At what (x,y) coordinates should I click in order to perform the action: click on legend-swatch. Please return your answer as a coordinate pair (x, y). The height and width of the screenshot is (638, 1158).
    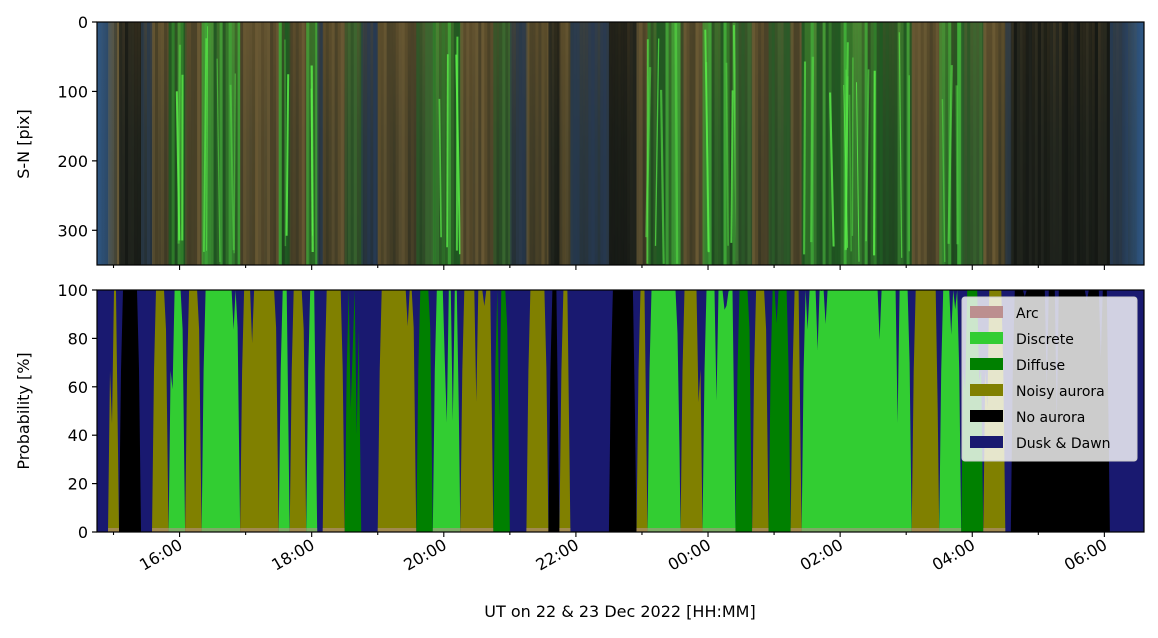
    Looking at the image, I should click on (986, 364).